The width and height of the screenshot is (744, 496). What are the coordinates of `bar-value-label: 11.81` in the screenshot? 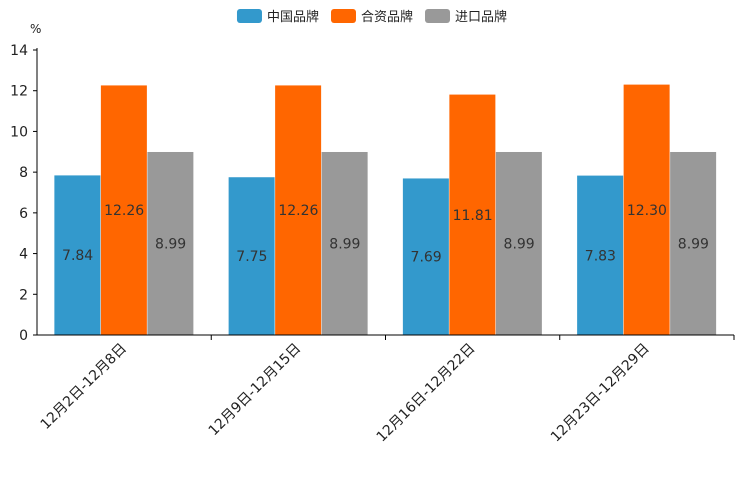 It's located at (473, 216).